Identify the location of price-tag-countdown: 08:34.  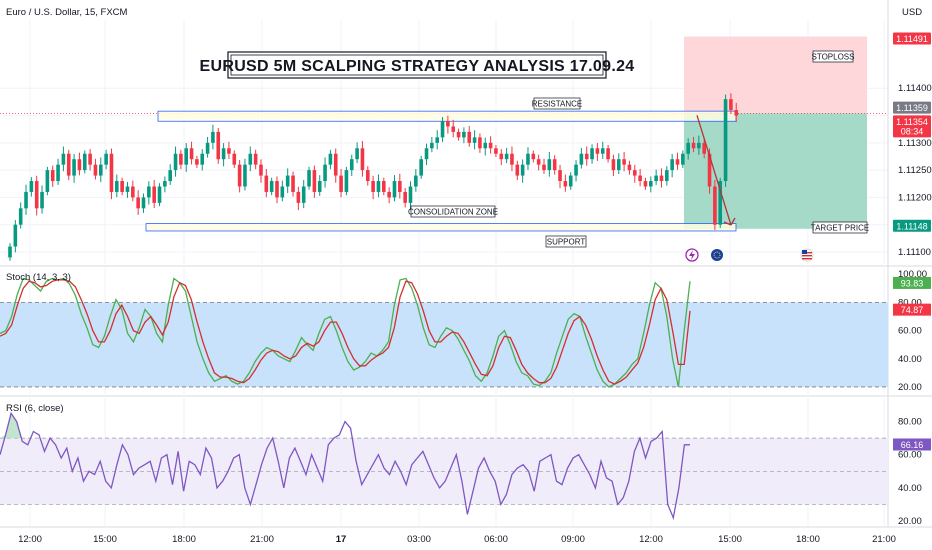
(912, 131).